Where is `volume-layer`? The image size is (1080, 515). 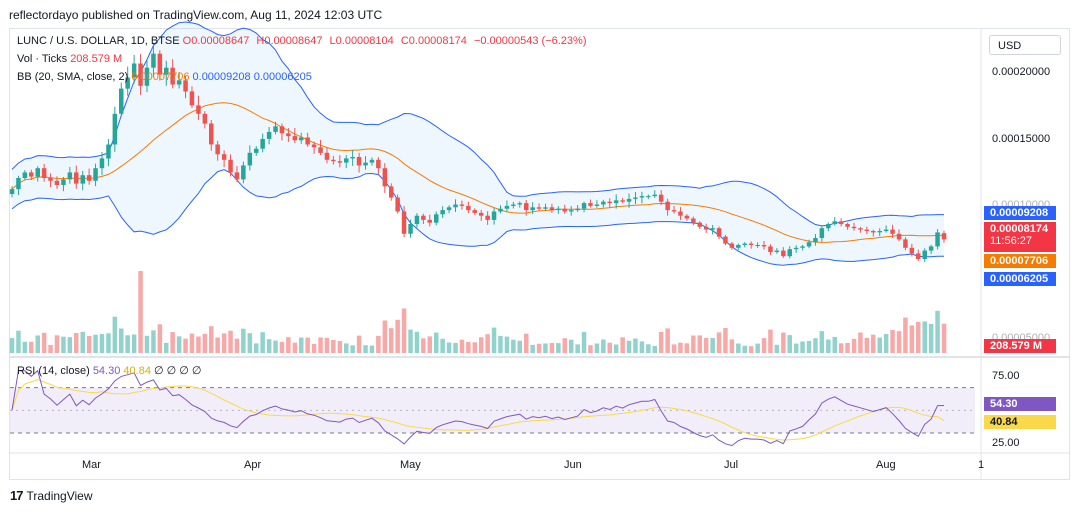
volume-layer is located at coordinates (478, 312).